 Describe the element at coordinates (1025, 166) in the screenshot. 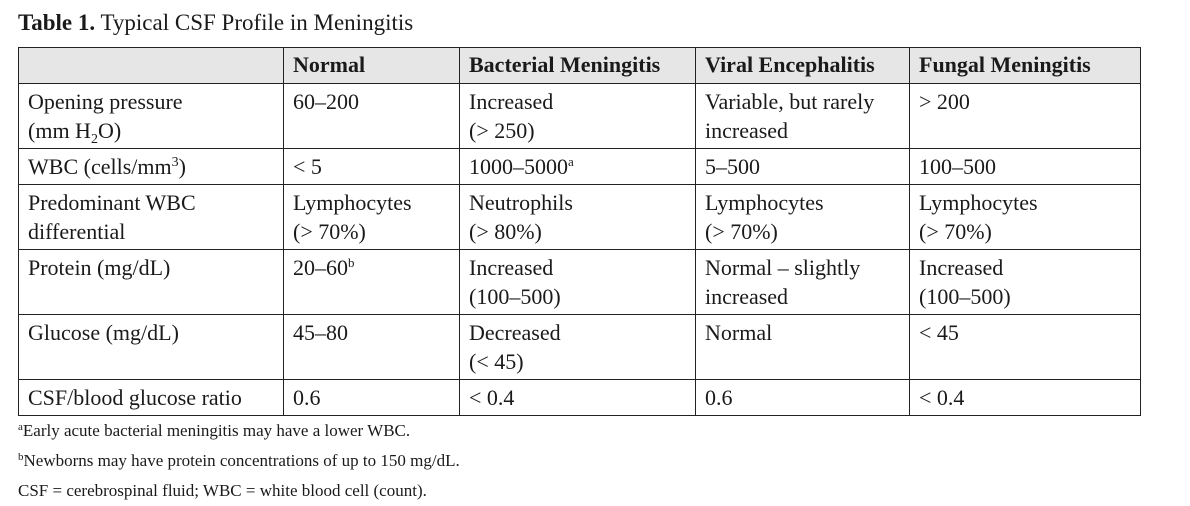

I see `cell-fungal: 100–500` at that location.